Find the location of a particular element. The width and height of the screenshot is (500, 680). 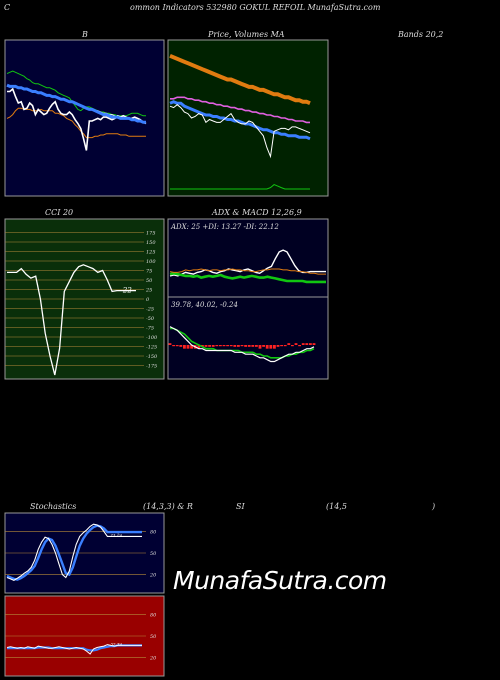

price-ma-volume_ma-line is located at coordinates (240, 187).